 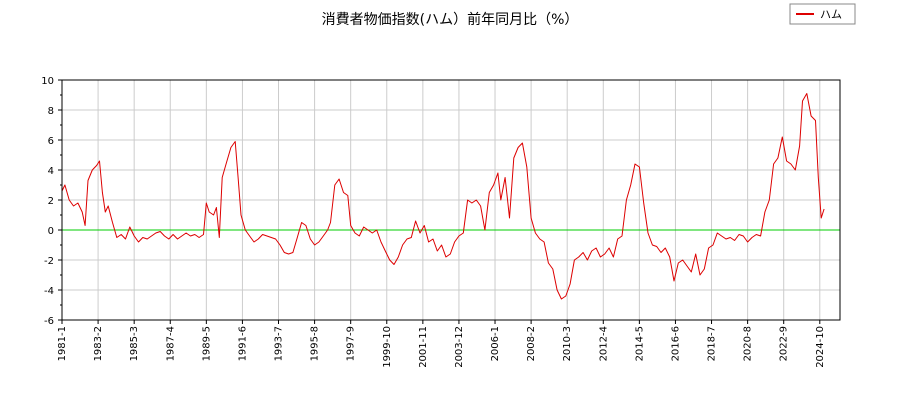 I want to click on x-tick-label: 2006-1, so click(x=495, y=343).